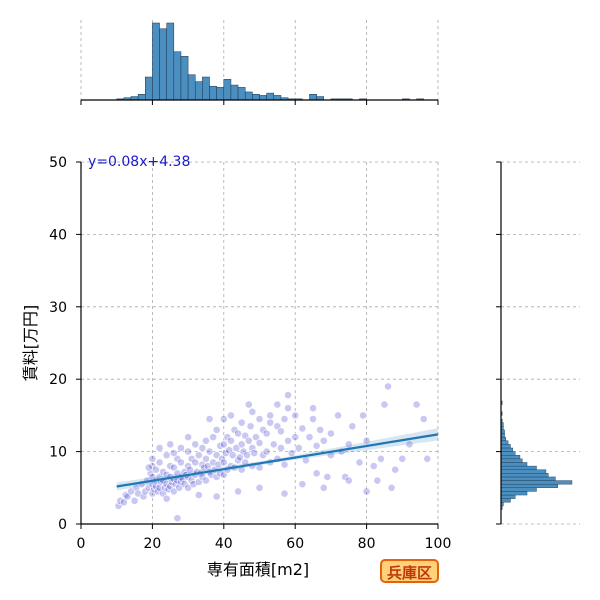 This screenshot has width=600, height=600. What do you see at coordinates (81, 544) in the screenshot?
I see `x-tick-label: 0` at bounding box center [81, 544].